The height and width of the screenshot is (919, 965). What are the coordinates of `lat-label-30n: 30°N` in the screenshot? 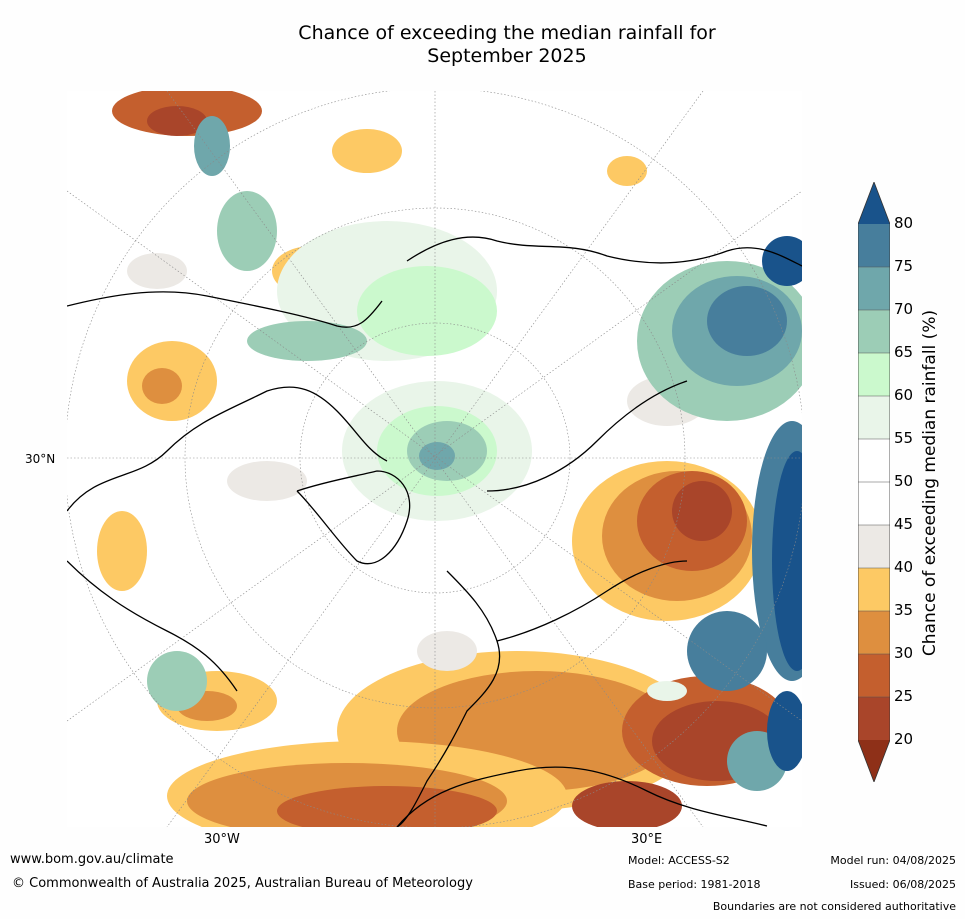 It's located at (40, 459).